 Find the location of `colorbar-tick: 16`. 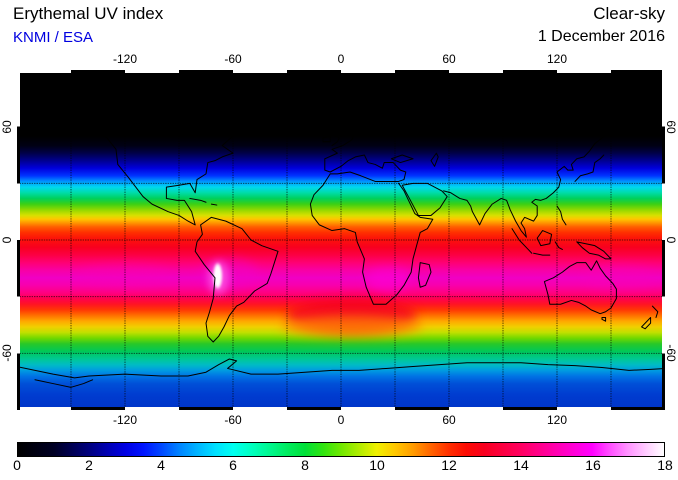

colorbar-tick: 16 is located at coordinates (593, 465).